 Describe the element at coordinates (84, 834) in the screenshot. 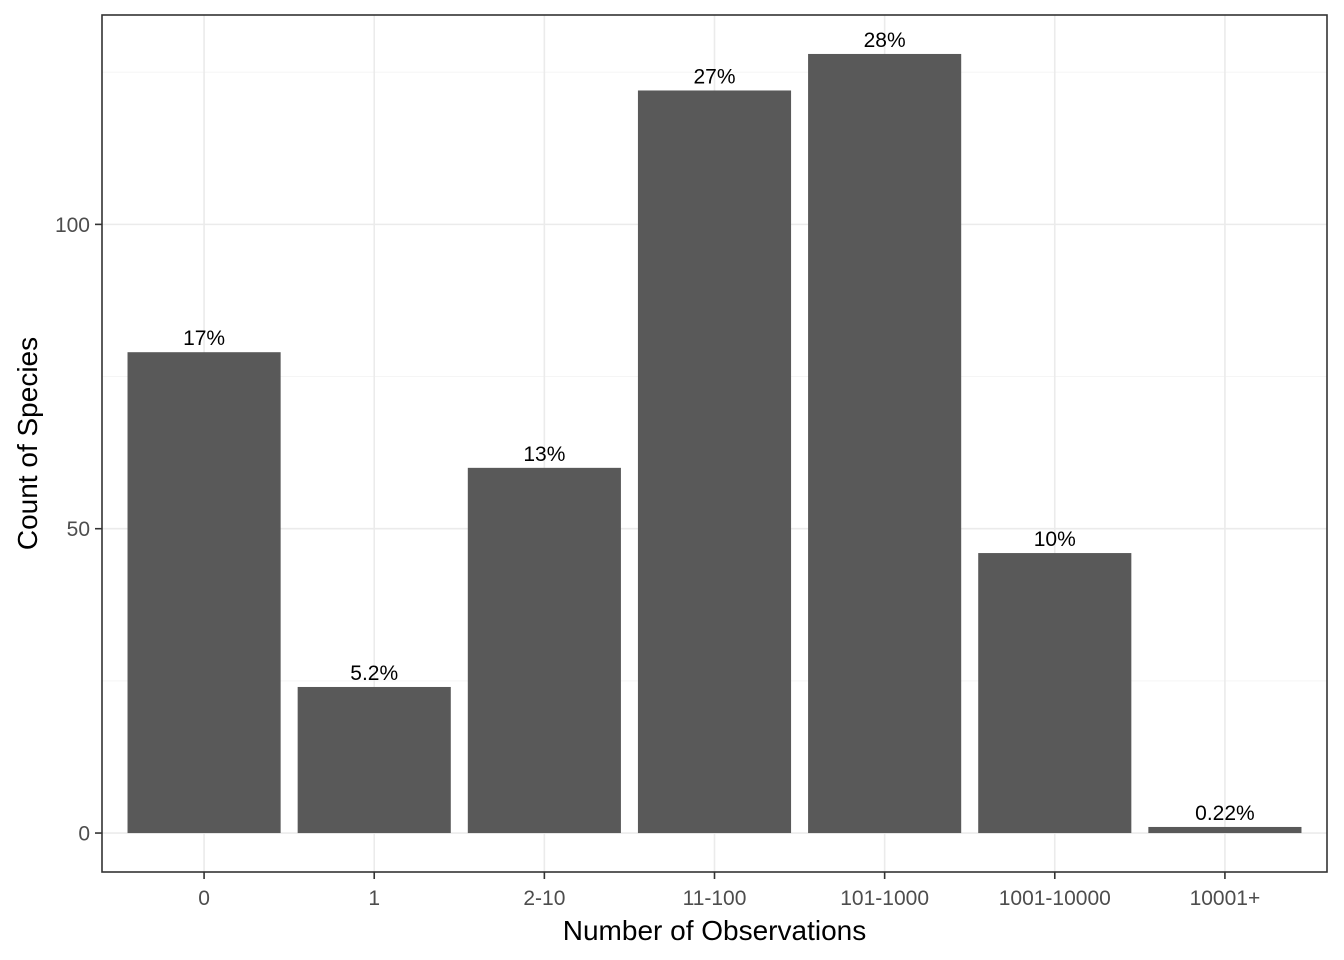

I see `y-tick-label: 0` at that location.